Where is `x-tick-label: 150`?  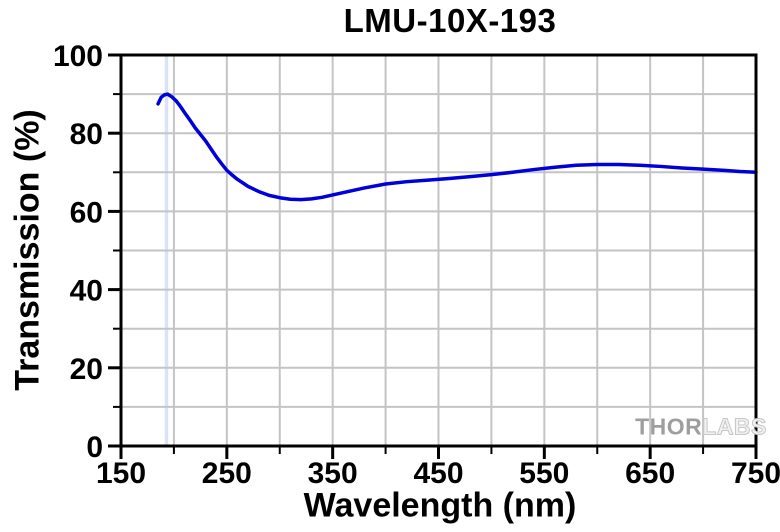 x-tick-label: 150 is located at coordinates (121, 473).